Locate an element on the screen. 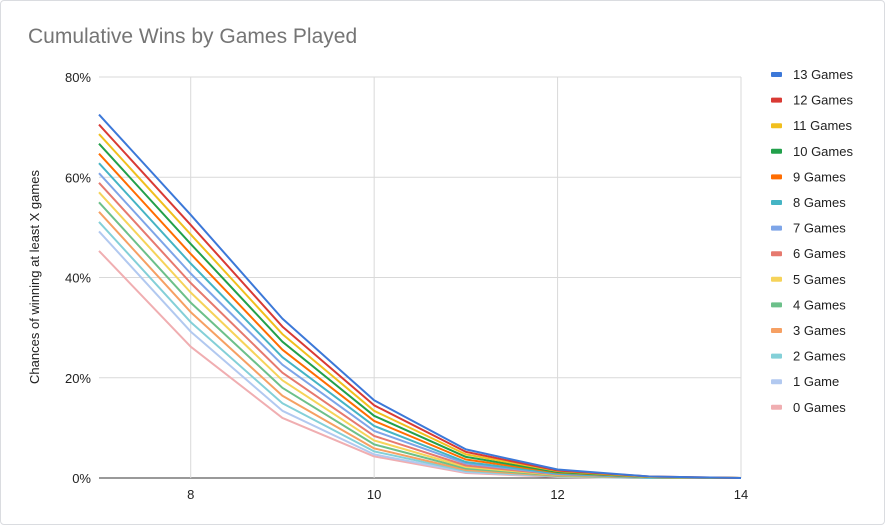 The width and height of the screenshot is (885, 525). legend-label: 3 Games is located at coordinates (819, 330).